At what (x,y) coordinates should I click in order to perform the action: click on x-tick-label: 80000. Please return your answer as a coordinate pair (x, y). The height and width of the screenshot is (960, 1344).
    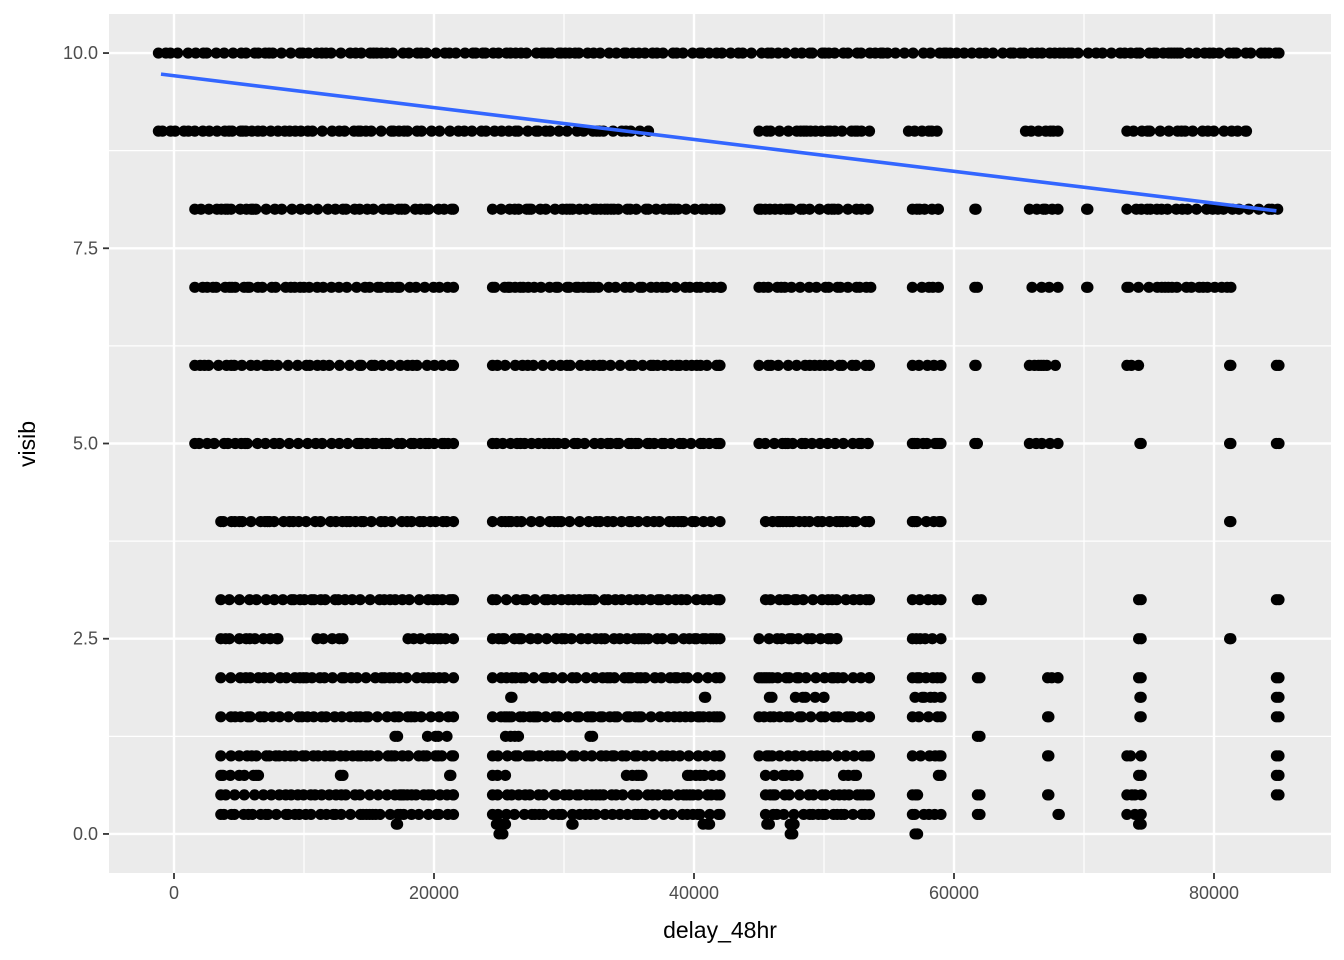
    Looking at the image, I should click on (1214, 893).